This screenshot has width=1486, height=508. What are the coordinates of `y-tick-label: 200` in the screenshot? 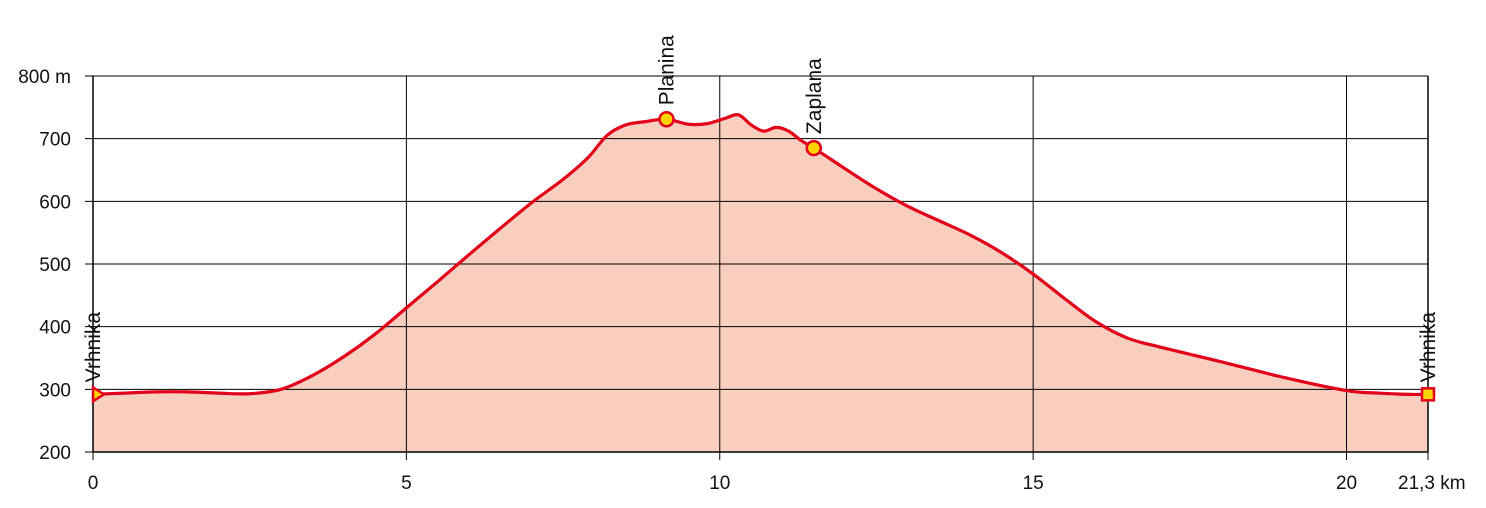 It's located at (55, 453).